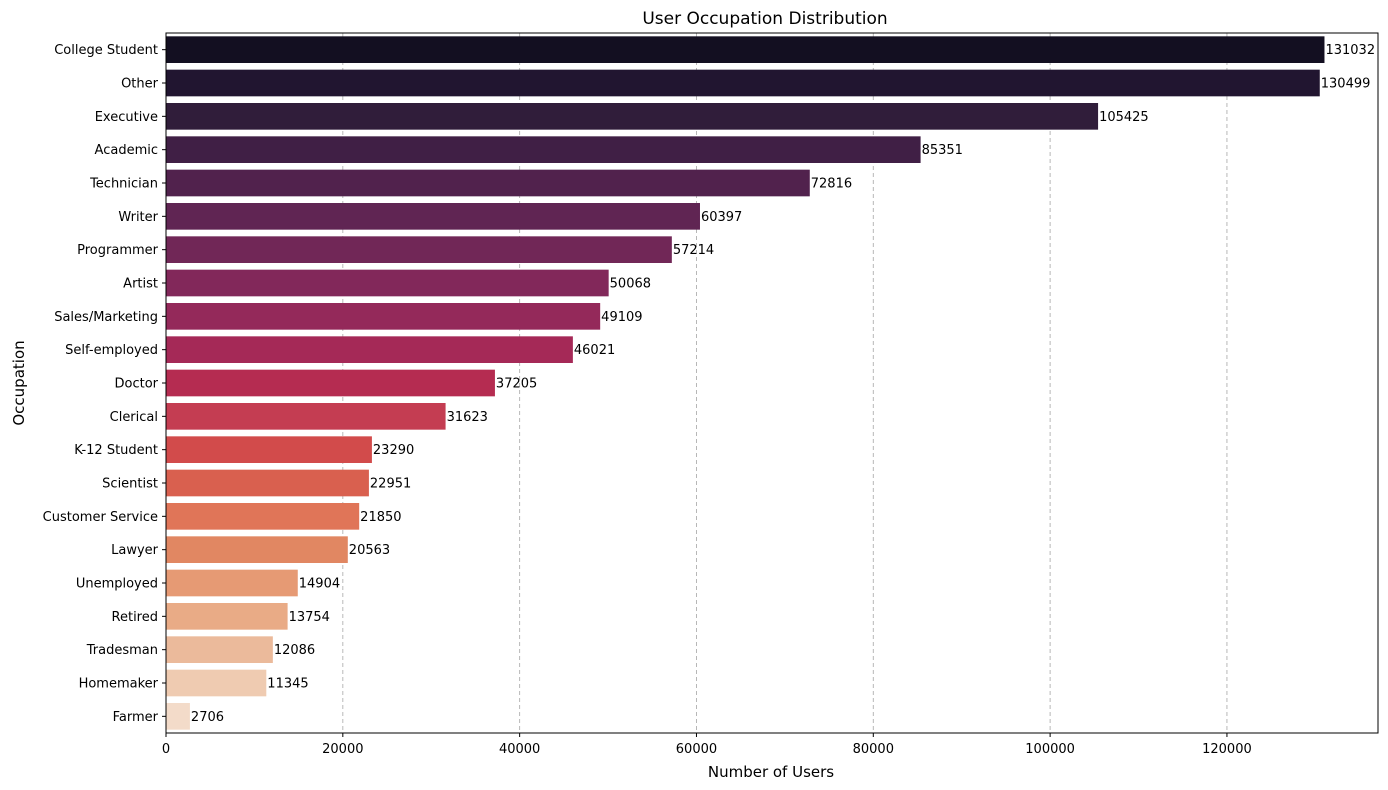 Image resolution: width=1388 pixels, height=790 pixels. I want to click on y-axis-label: Occupation, so click(19, 382).